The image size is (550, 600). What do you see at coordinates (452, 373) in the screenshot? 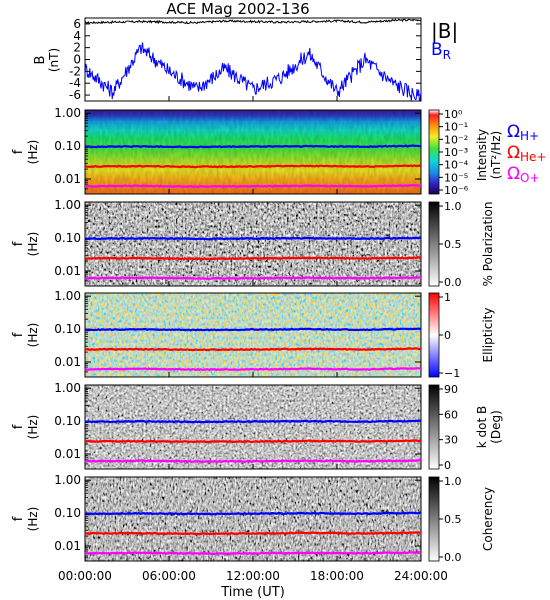
I see `colorbar-tick-label: −1` at bounding box center [452, 373].